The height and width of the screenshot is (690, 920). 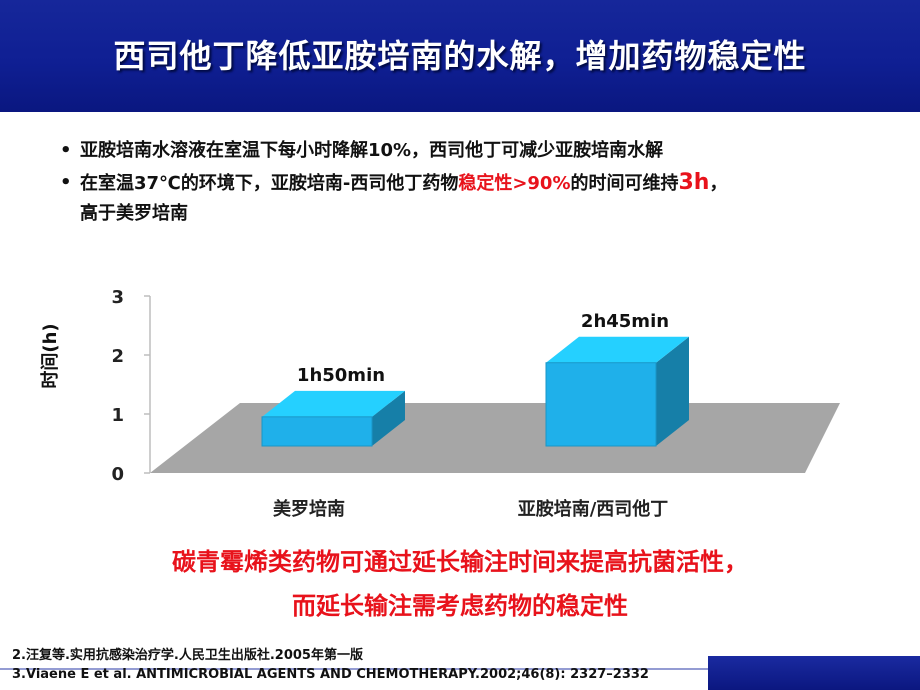 What do you see at coordinates (460, 562) in the screenshot?
I see `conclusion-line: 碳青霉烯类药物可通过延长输注时间来提高抗菌活性，` at bounding box center [460, 562].